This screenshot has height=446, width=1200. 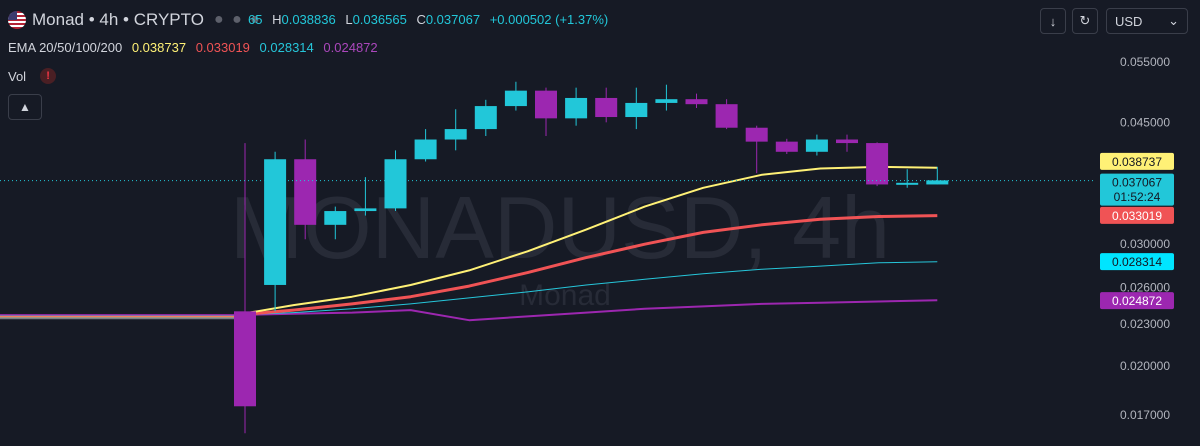 I want to click on pre-listing-flat-lines, so click(x=117, y=317).